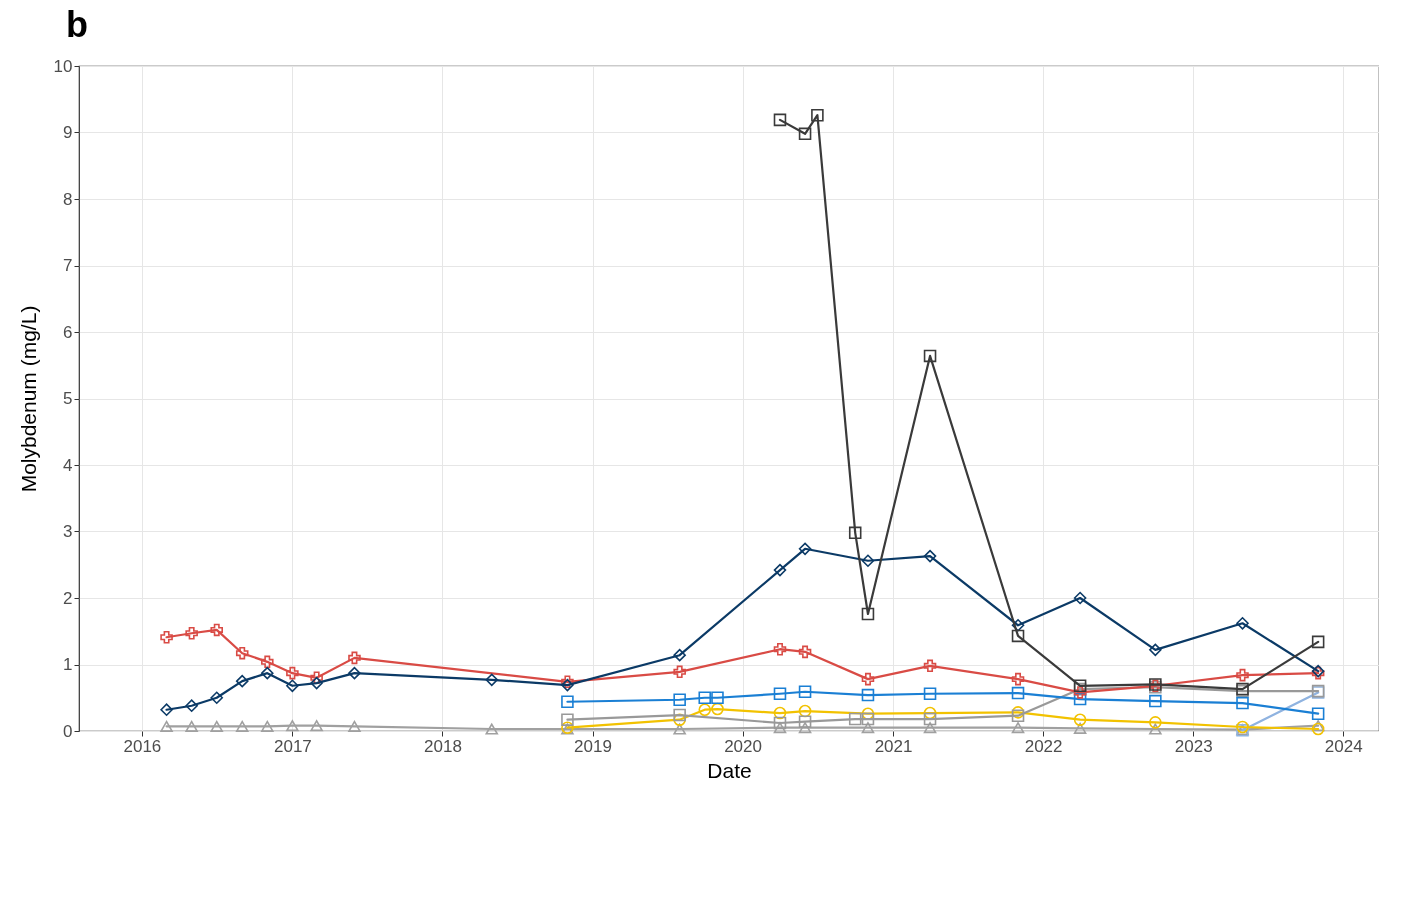 The height and width of the screenshot is (898, 1405). What do you see at coordinates (593, 746) in the screenshot?
I see `x-tick-label: 2019` at bounding box center [593, 746].